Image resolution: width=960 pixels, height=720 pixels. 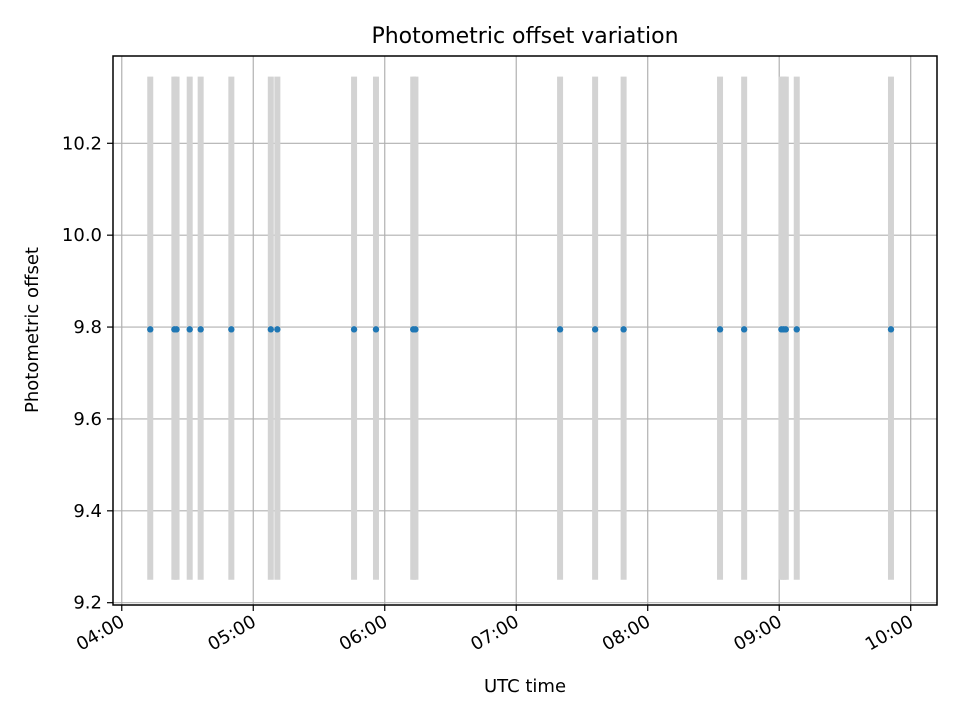 I want to click on x-tick-label: 04:00, so click(x=100, y=633).